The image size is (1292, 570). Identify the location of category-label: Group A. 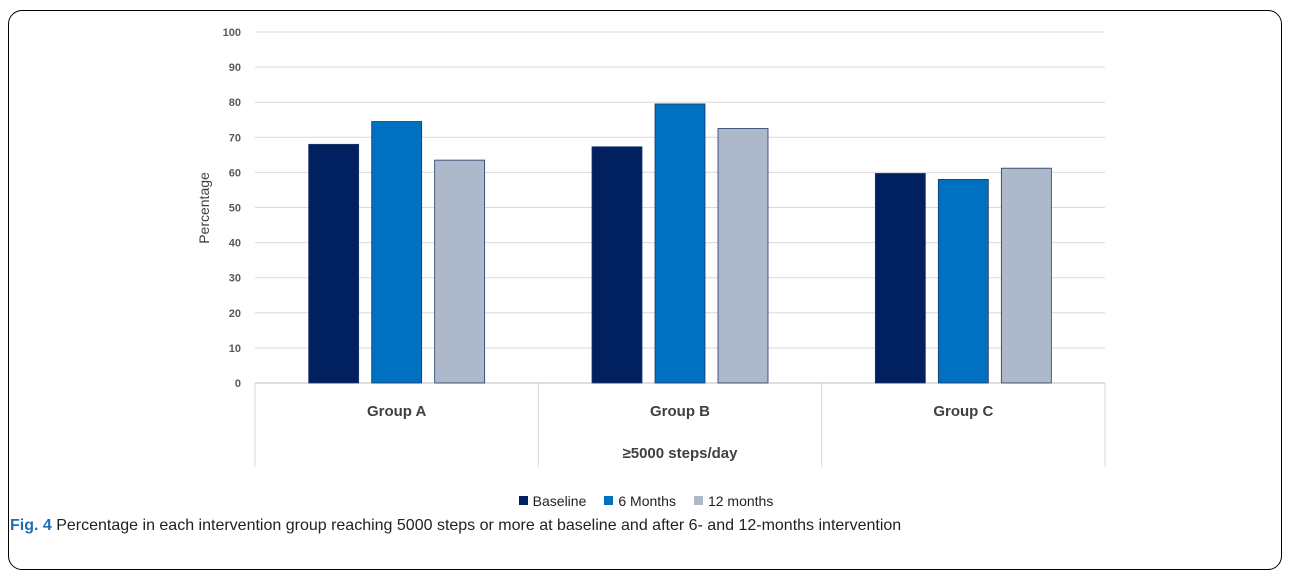
(397, 411).